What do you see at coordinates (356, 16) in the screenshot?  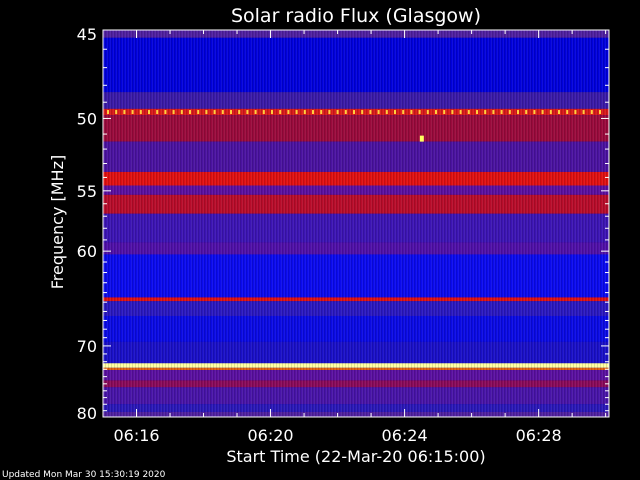 I see `chart-title: Solar radio Flux (Glasgow)` at bounding box center [356, 16].